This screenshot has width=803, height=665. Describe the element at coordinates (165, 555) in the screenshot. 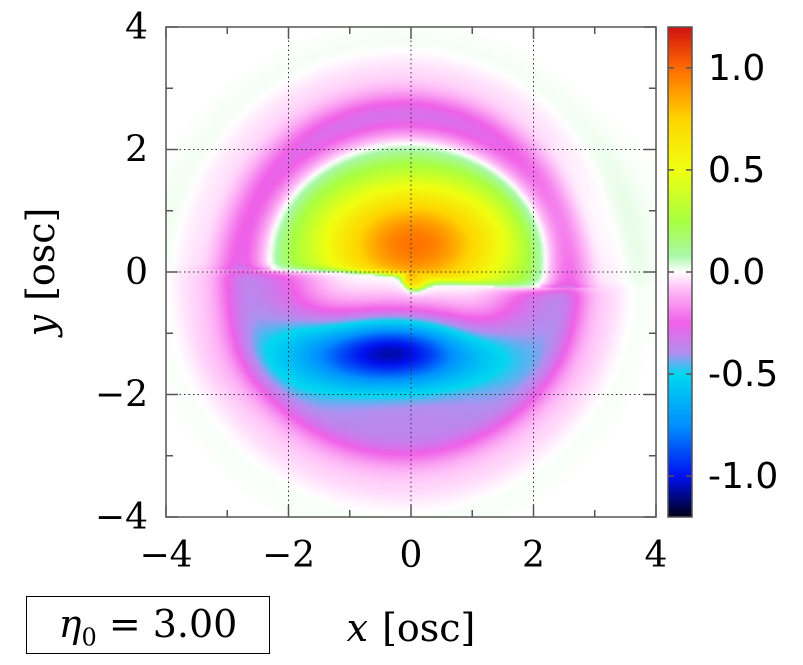

I see `x-tick-label: −4` at that location.